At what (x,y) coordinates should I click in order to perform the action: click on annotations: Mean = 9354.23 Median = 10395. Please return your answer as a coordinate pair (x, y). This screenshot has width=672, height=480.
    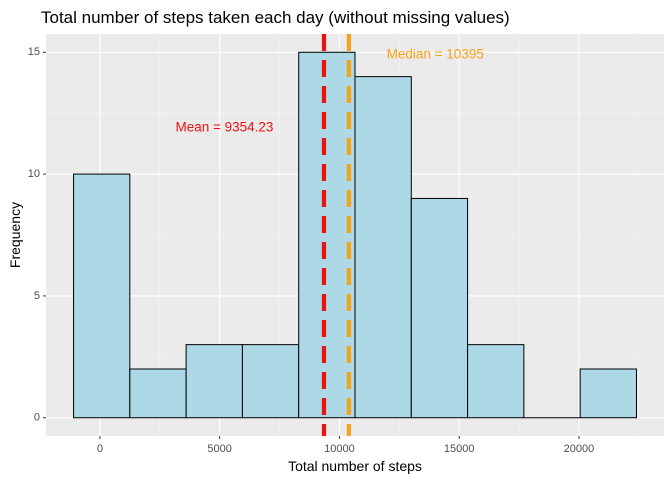
    Looking at the image, I should click on (329, 90).